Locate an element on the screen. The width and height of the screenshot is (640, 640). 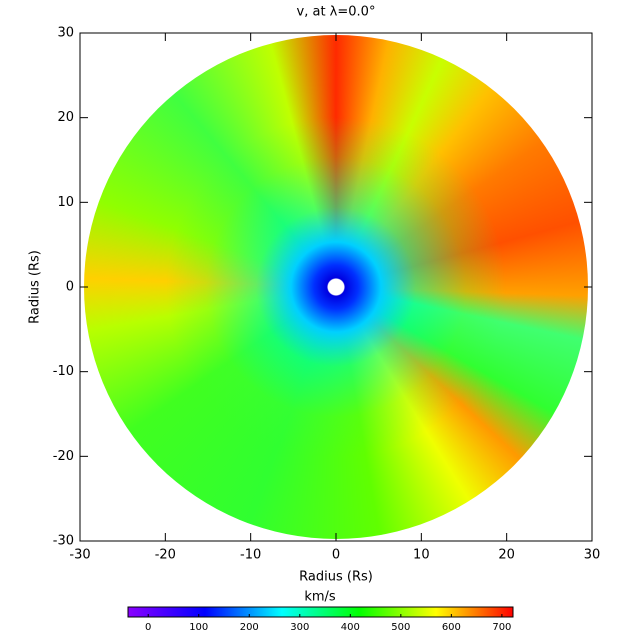
x-axis-label: Radius (Rs) is located at coordinates (336, 577).